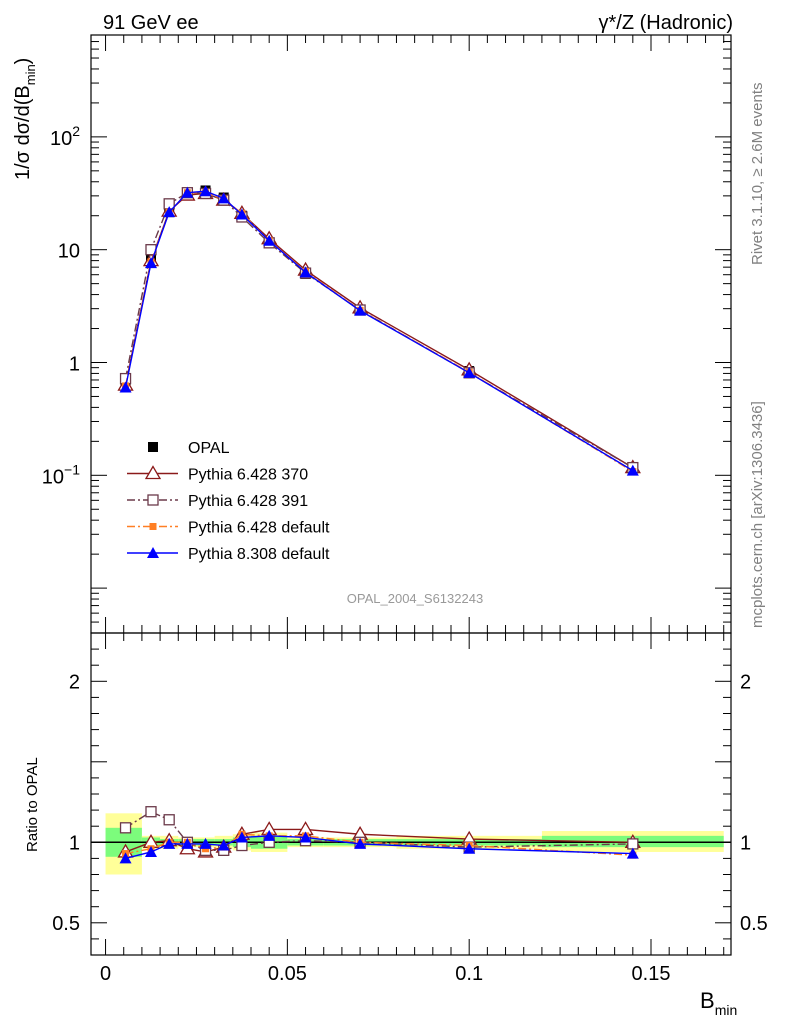 The image size is (786, 1024). I want to click on legend-label-p8def: Pythia 8.308 default, so click(259, 554).